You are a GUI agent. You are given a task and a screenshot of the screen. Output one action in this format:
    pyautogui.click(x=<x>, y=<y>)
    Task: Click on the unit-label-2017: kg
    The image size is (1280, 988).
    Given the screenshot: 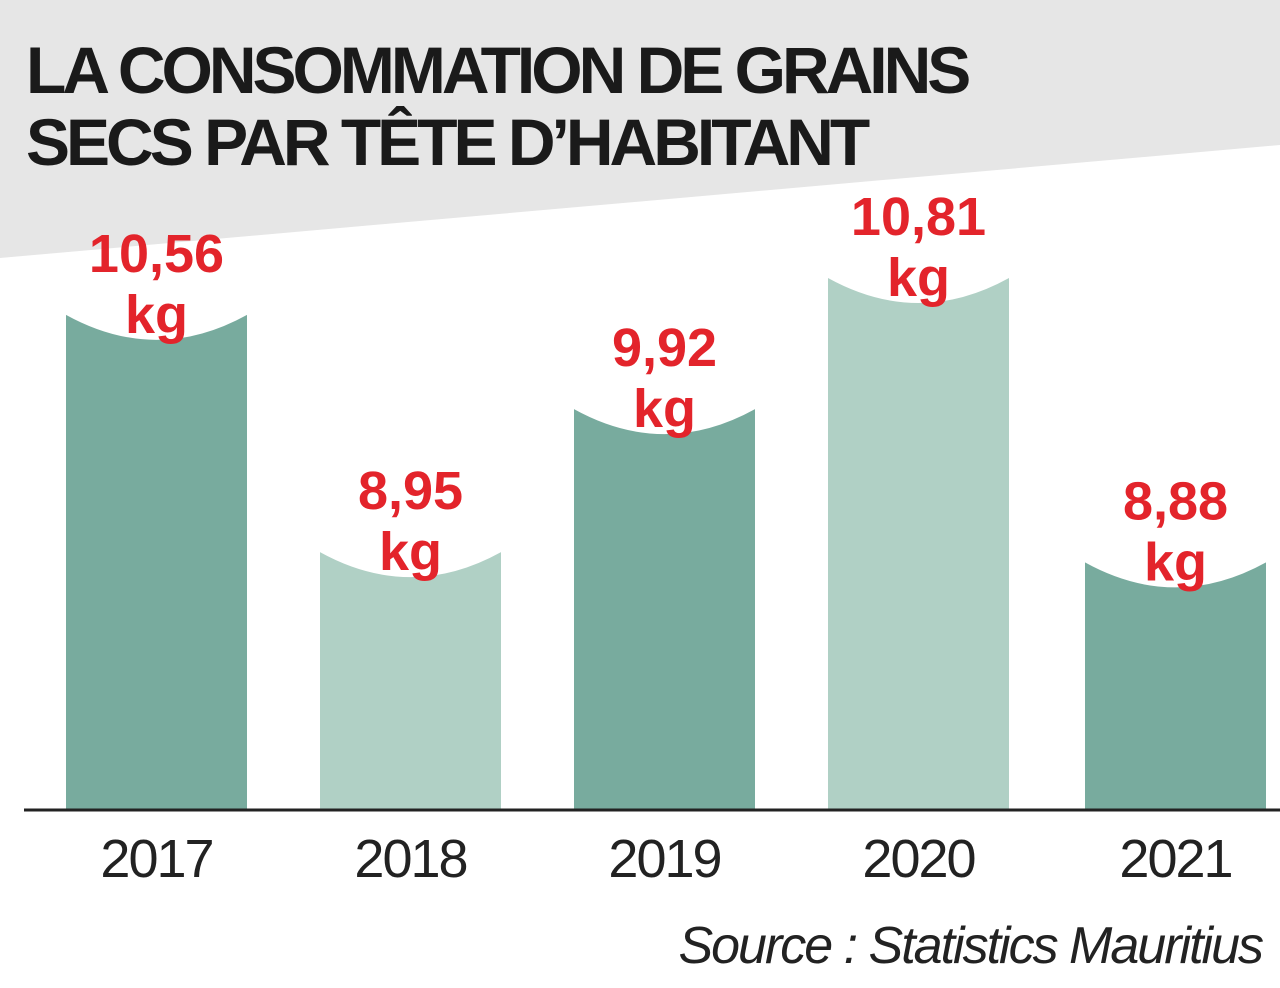 What is the action you would take?
    pyautogui.click(x=156, y=315)
    